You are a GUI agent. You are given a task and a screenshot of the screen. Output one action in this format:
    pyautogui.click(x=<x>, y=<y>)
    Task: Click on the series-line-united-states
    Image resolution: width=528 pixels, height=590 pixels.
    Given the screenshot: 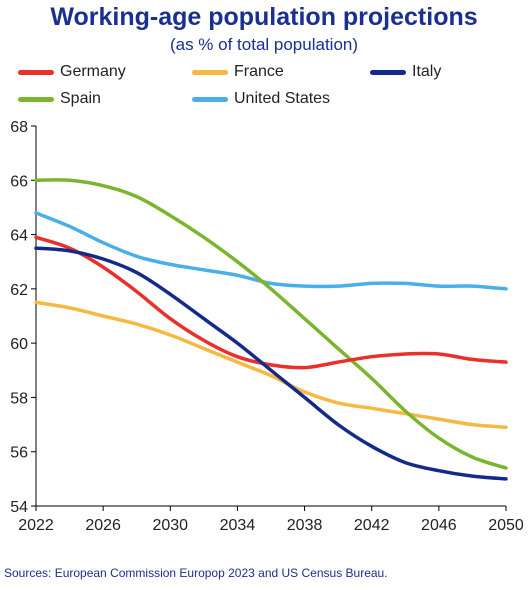 What is the action you would take?
    pyautogui.click(x=271, y=251)
    